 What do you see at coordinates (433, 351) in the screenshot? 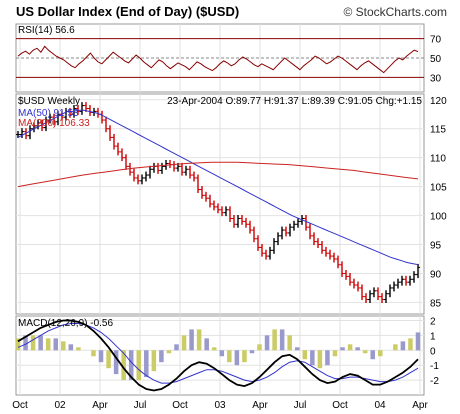
I see `macd-tick-label: 0` at bounding box center [433, 351].